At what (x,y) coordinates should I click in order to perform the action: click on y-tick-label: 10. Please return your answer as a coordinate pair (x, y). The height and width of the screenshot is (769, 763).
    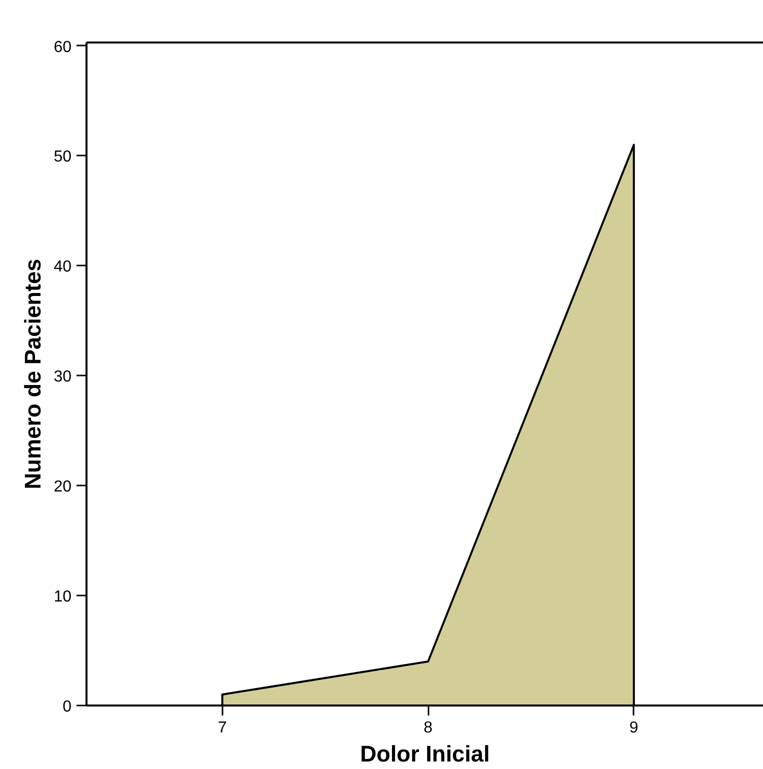
    Looking at the image, I should click on (63, 597).